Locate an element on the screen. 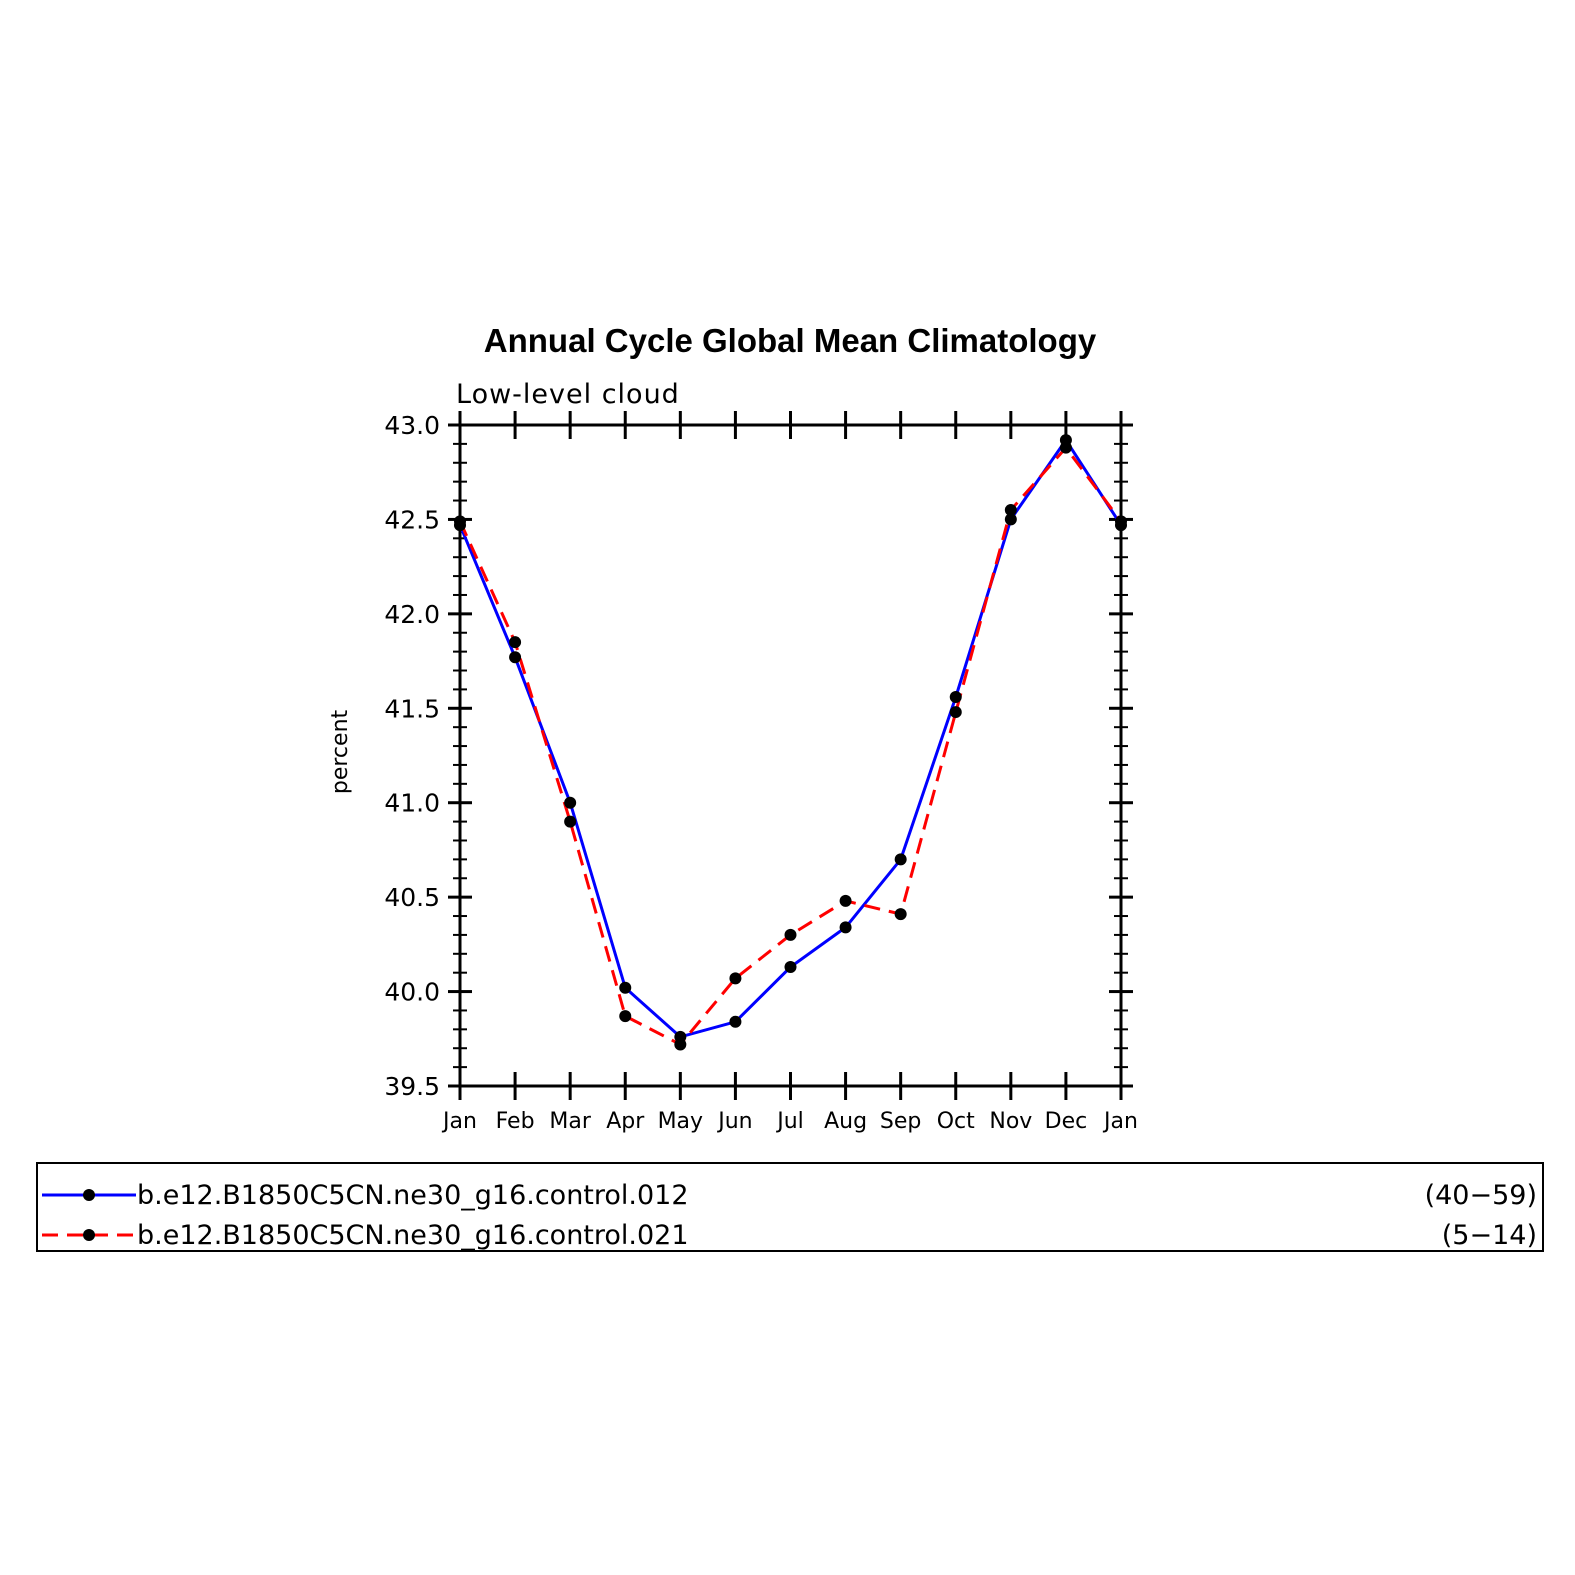 The width and height of the screenshot is (1575, 1575). legend-label-1: b.e12.B1850C5CN.ne30_g16.control.012 is located at coordinates (413, 1195).